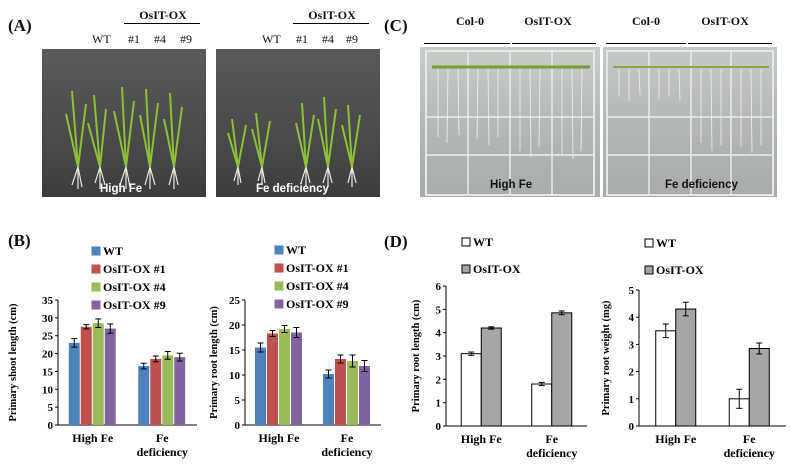 The height and width of the screenshot is (476, 790). Describe the element at coordinates (725, 21) in the screenshot. I see `plate2-ox-header: OsIT-OX` at that location.